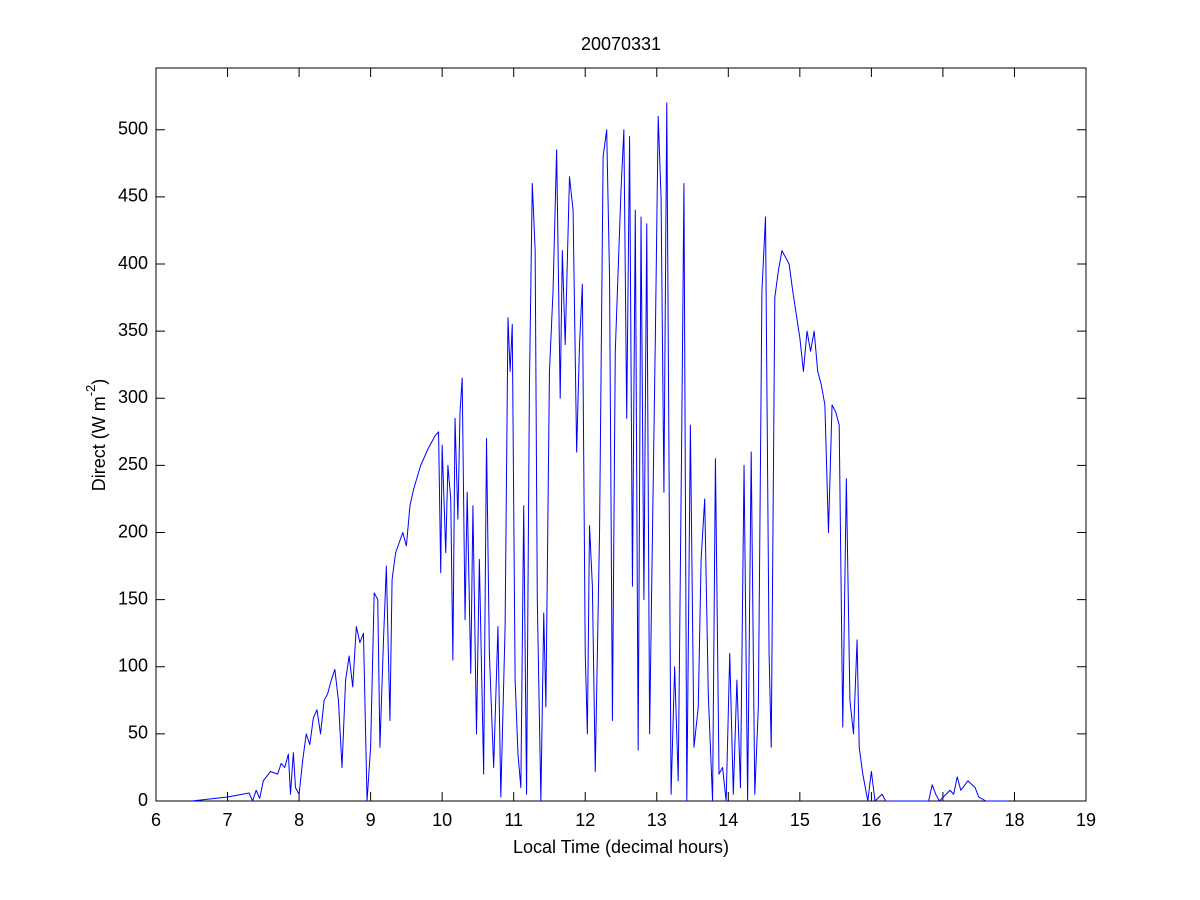 This screenshot has height=900, width=1200. What do you see at coordinates (299, 820) in the screenshot?
I see `x-tick-label: 8` at bounding box center [299, 820].